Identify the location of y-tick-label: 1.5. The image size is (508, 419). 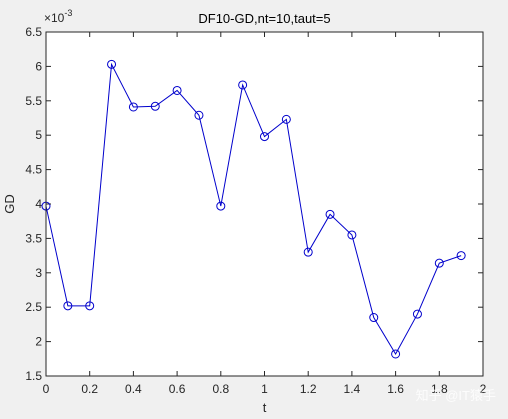
(33, 376).